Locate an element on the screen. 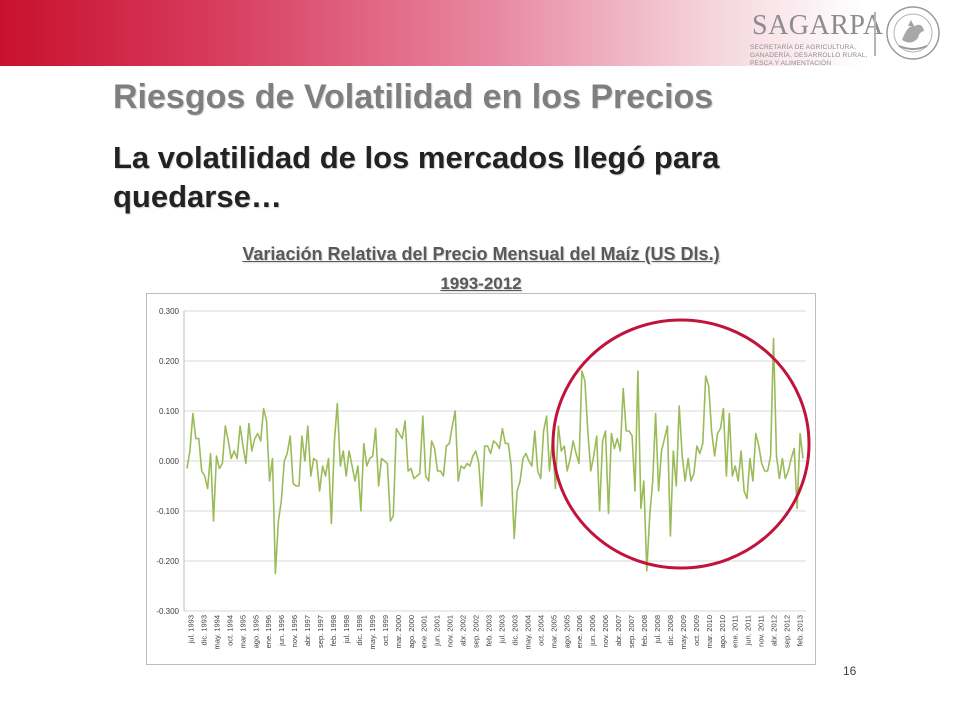 The image size is (960, 720). logo-line-3: PESCA Y ALIMENTACIÓN is located at coordinates (791, 63).